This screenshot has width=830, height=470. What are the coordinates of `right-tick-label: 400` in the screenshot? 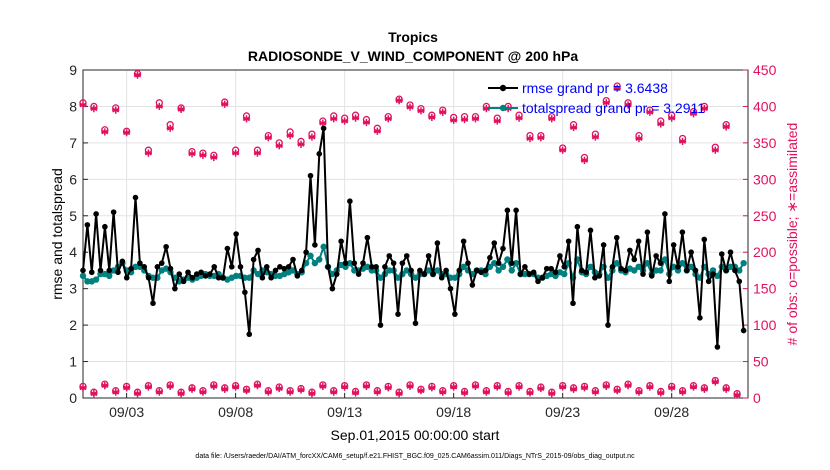 It's located at (765, 106).